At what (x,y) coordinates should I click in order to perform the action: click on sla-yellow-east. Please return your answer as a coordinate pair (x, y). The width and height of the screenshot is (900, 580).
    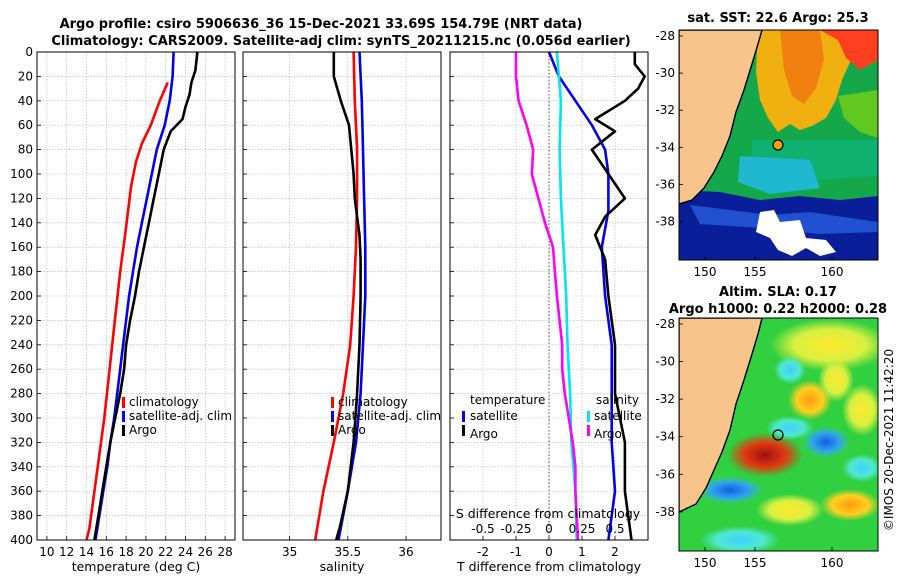
    Looking at the image, I should click on (860, 410).